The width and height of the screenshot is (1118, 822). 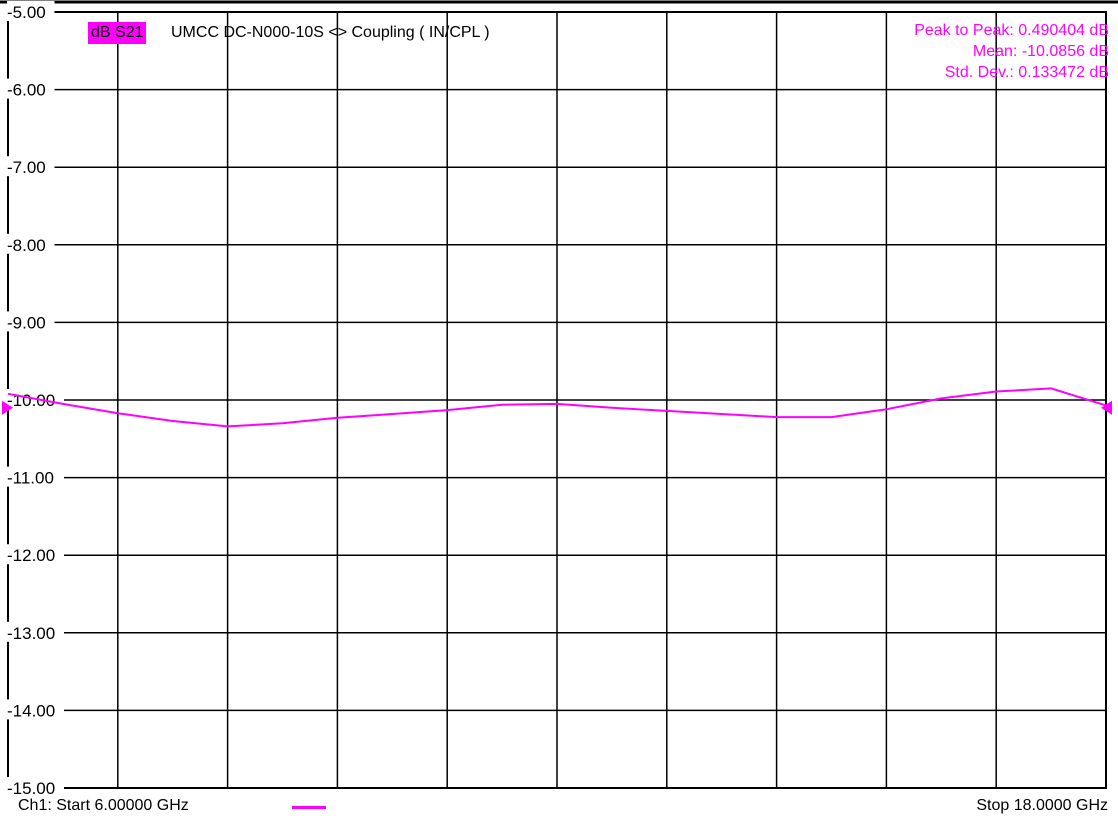 What do you see at coordinates (26, 167) in the screenshot?
I see `y-tick-label: -7.00` at bounding box center [26, 167].